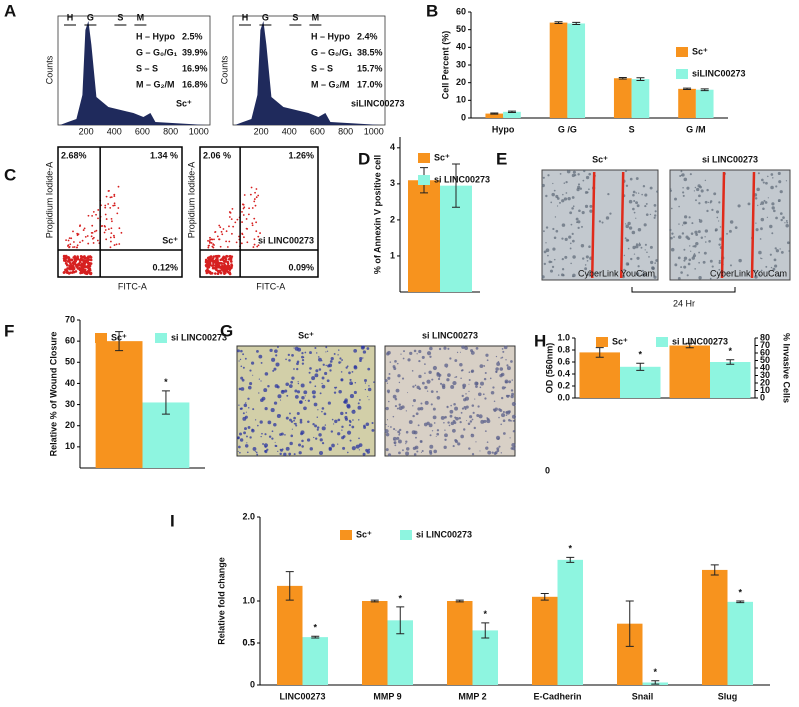 Image resolution: width=799 pixels, height=707 pixels. I want to click on y-tick-label: 70, so click(70, 319).